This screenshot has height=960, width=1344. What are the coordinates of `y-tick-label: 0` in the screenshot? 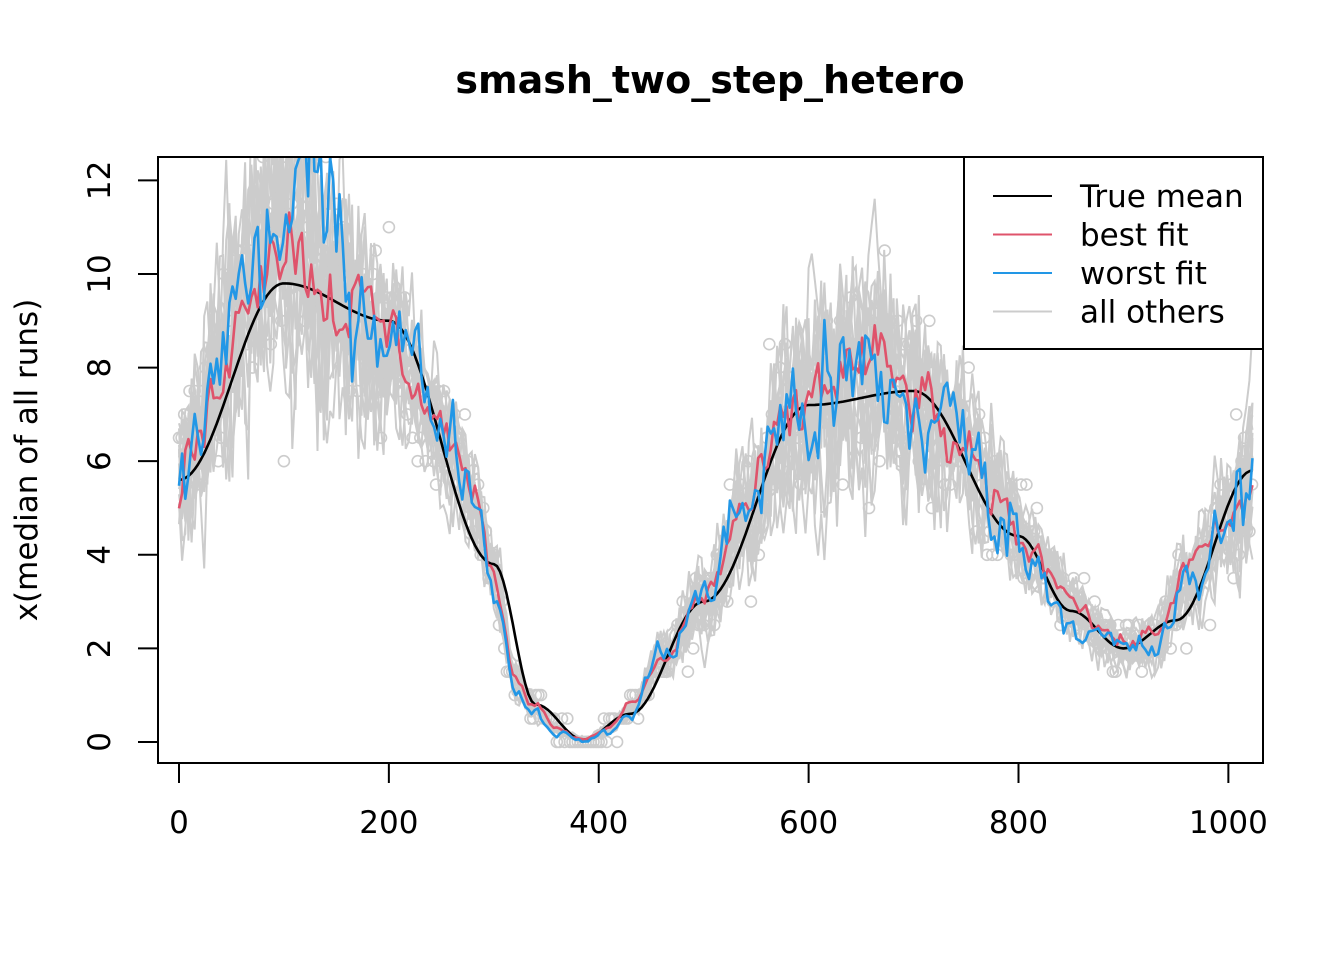 It's located at (100, 742).